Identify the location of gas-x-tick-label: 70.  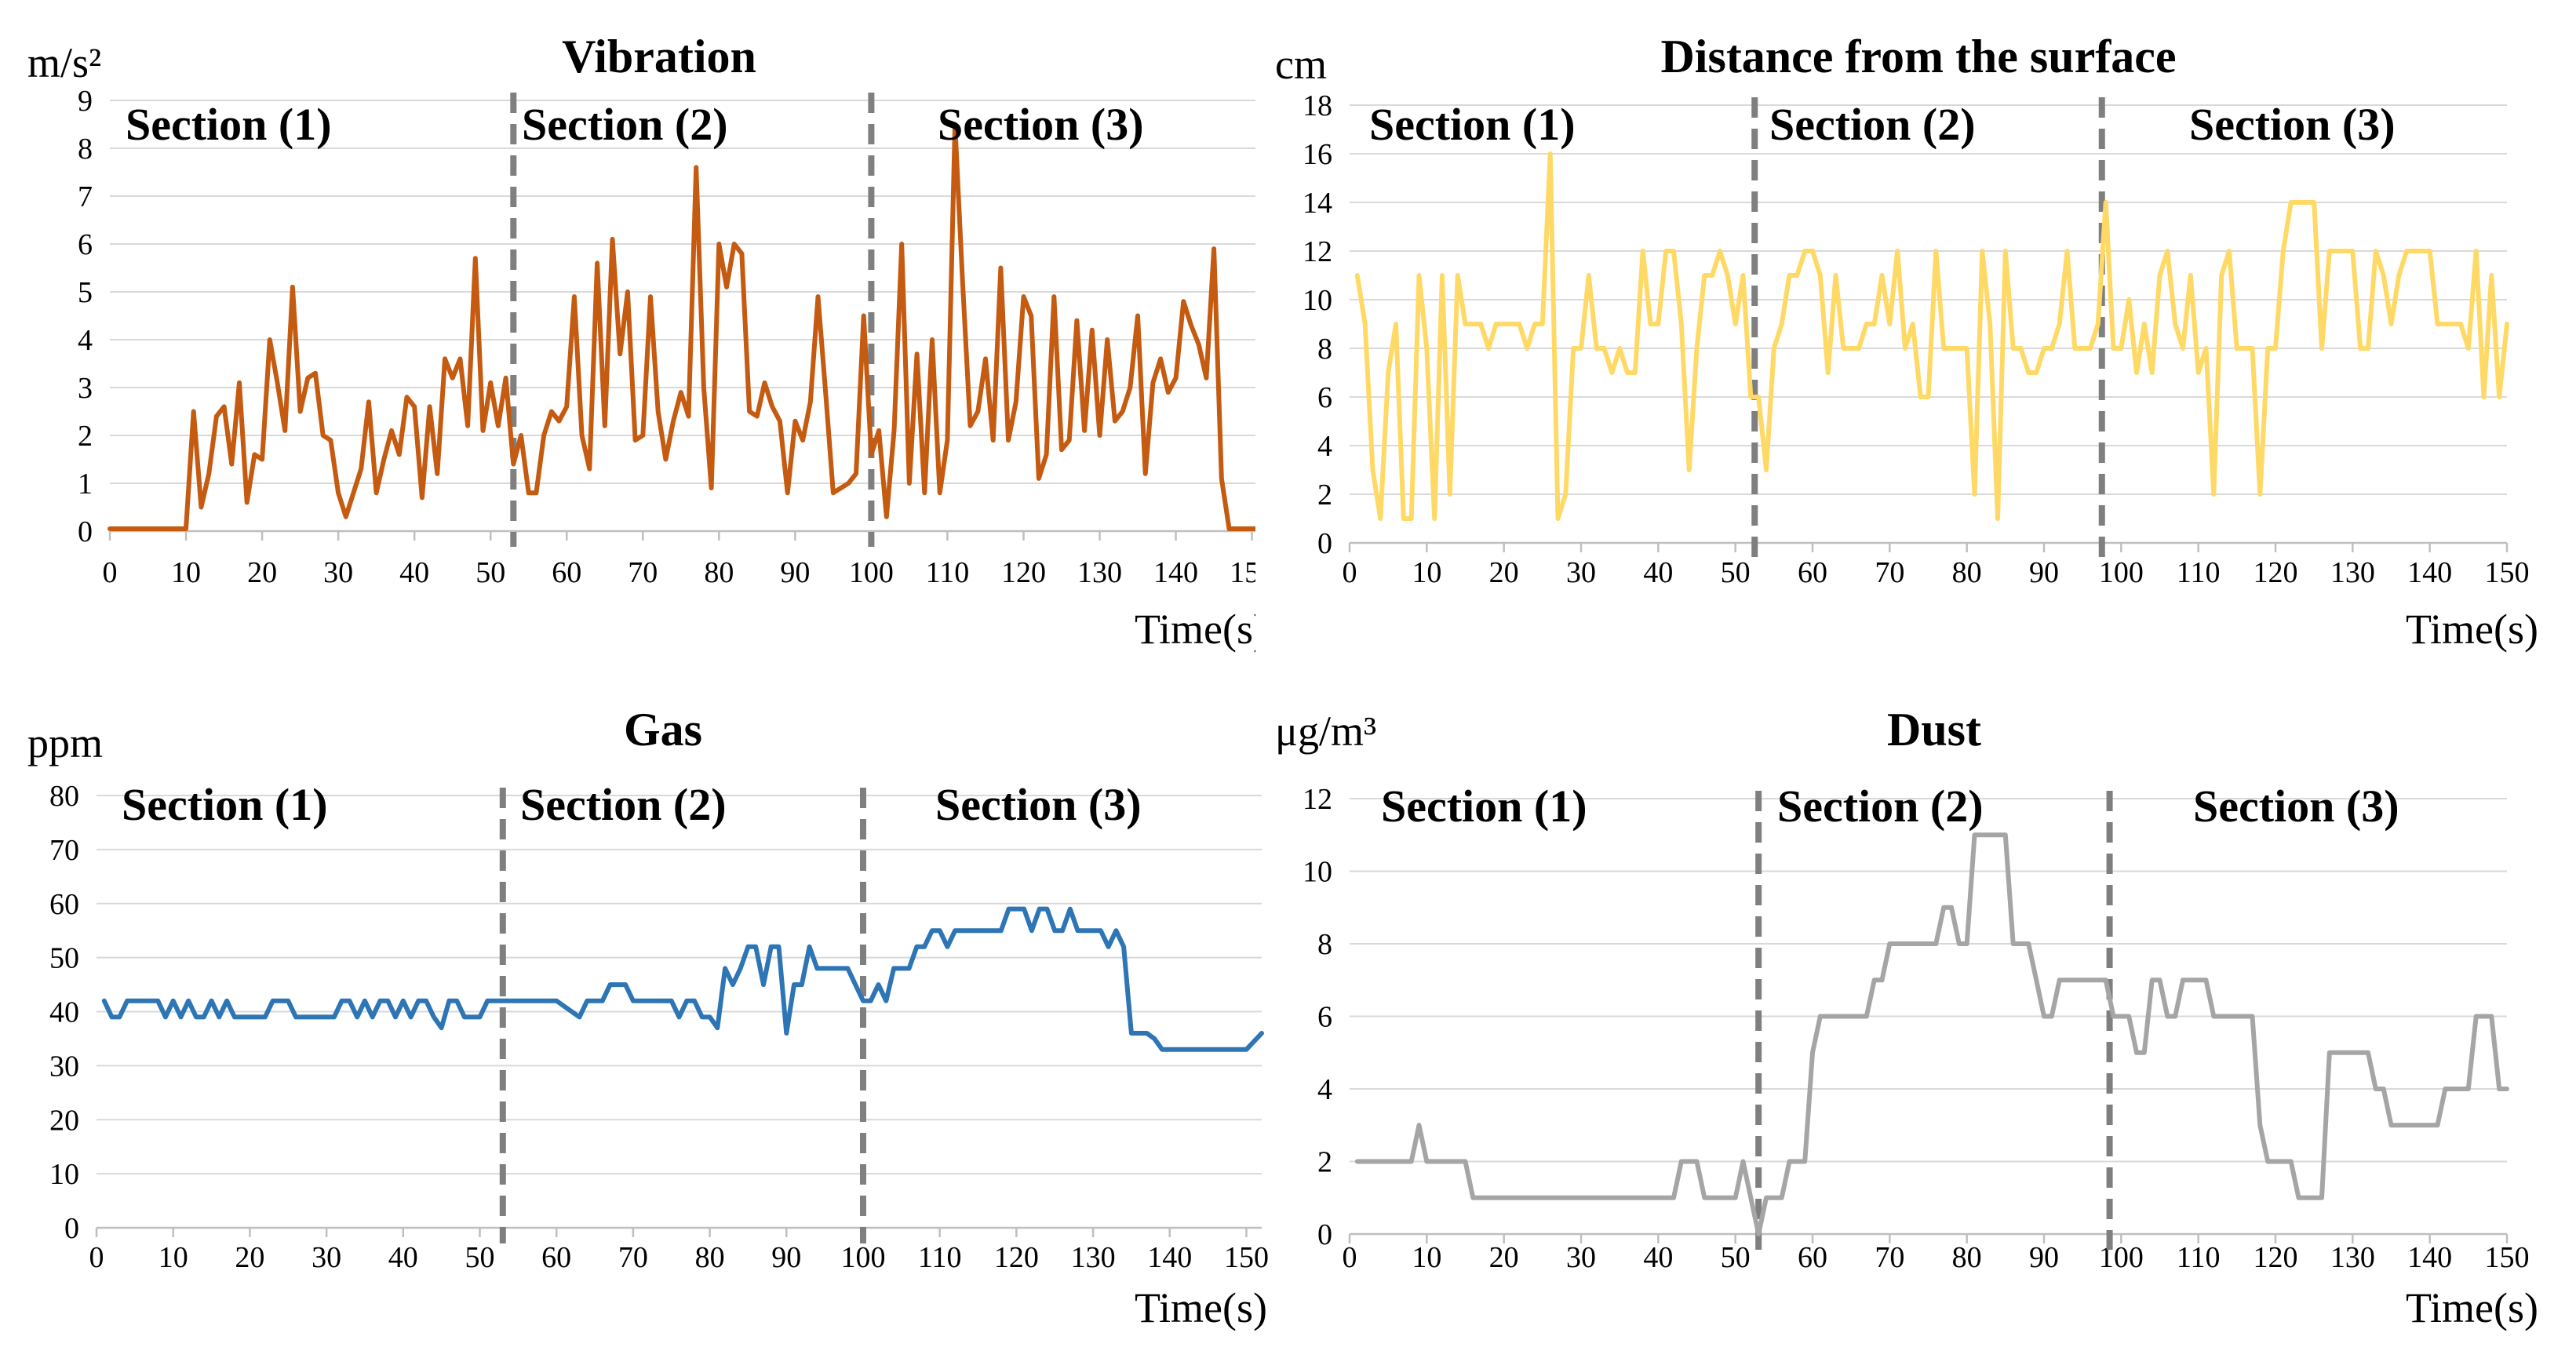
(633, 1257).